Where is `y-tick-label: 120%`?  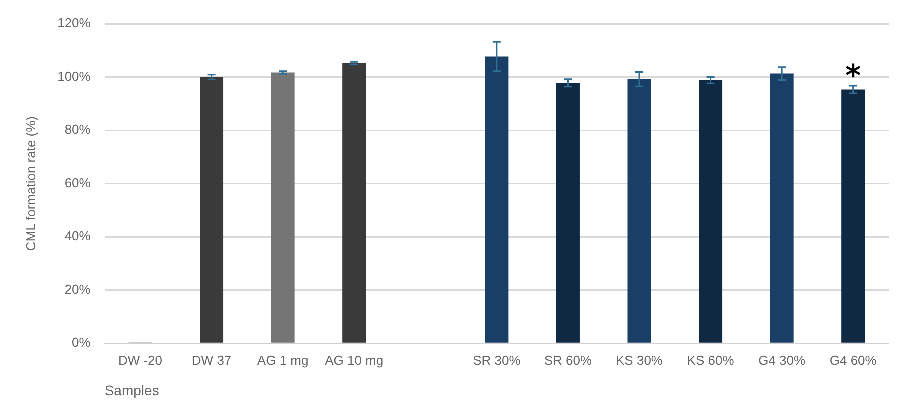
y-tick-label: 120% is located at coordinates (75, 23).